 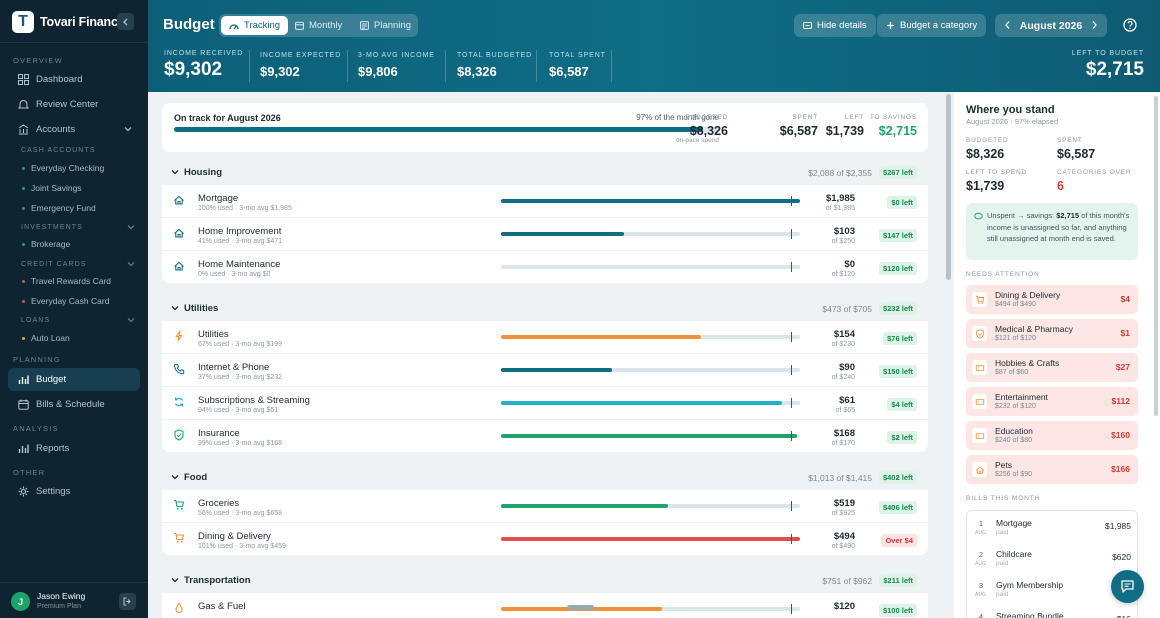 I want to click on group-header: Utilities $473 of $705 $232 left, so click(x=545, y=308).